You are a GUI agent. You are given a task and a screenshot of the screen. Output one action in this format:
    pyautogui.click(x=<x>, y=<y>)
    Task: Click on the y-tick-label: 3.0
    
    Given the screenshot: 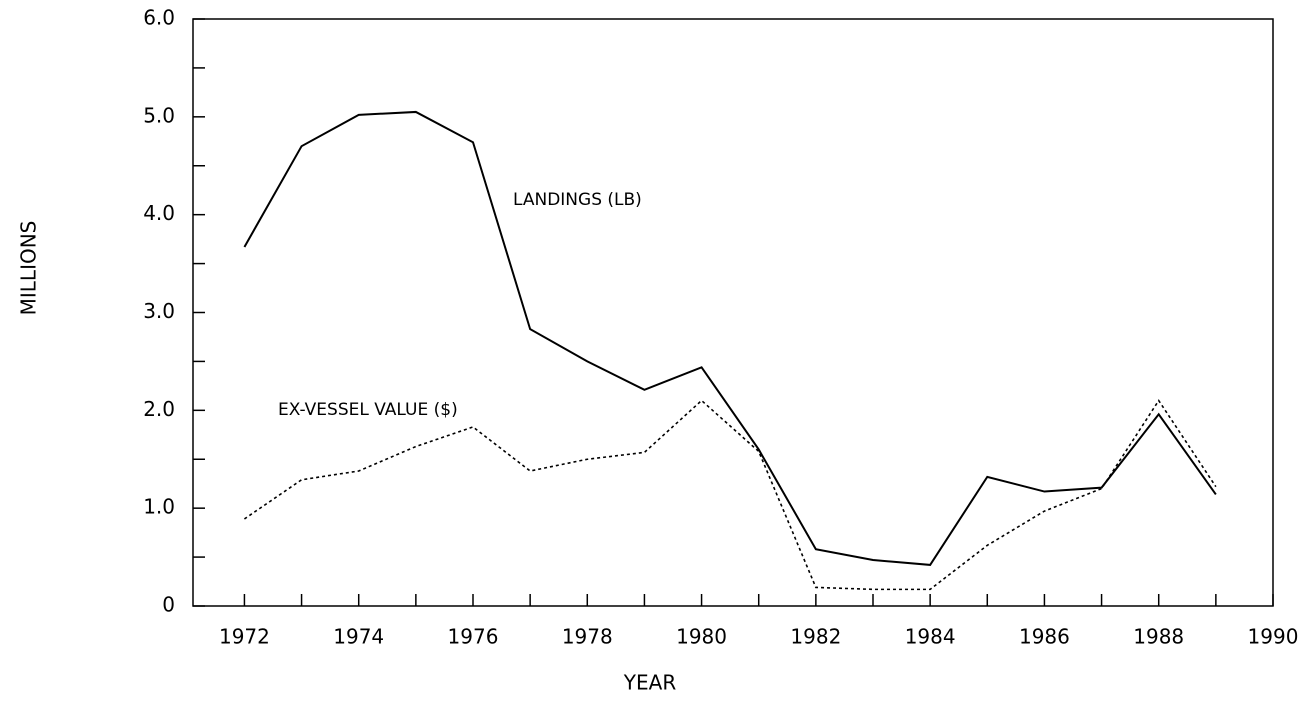 What is the action you would take?
    pyautogui.click(x=159, y=311)
    